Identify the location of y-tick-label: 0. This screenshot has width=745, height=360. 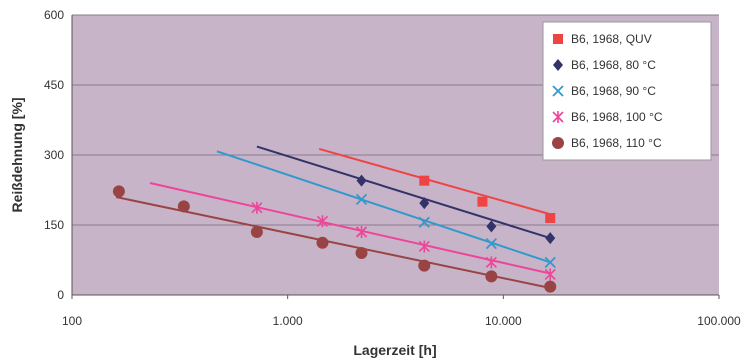
(60, 295).